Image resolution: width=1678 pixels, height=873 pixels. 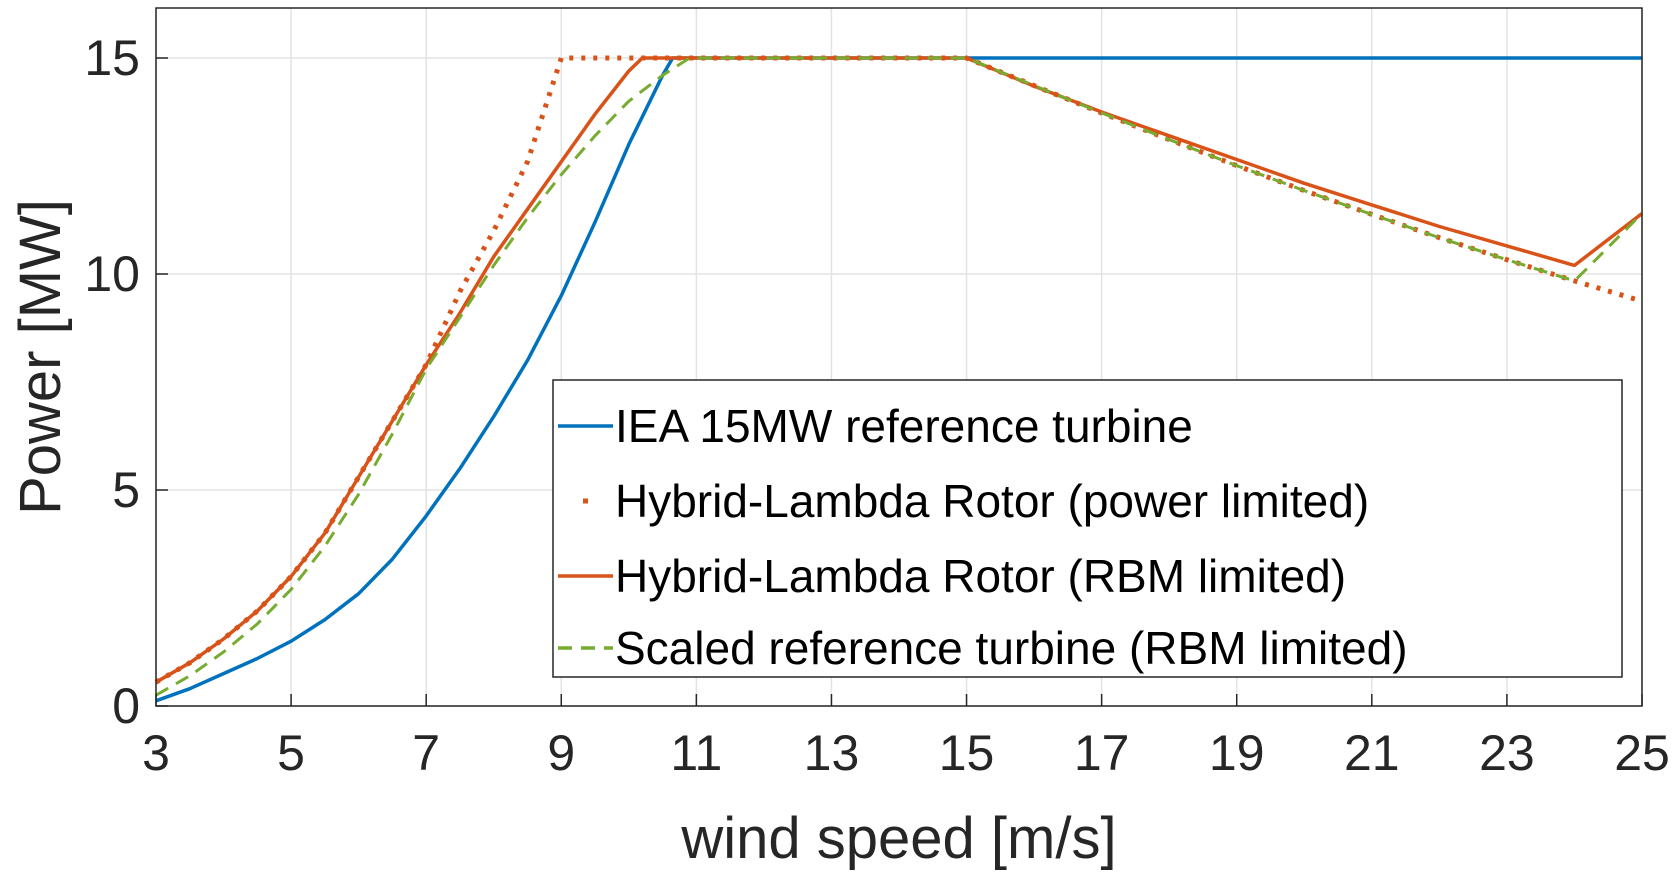 What do you see at coordinates (906, 737) in the screenshot?
I see `x-axis-ticks: 3 5 7 9 11 13 15 17 19 21 23 25` at bounding box center [906, 737].